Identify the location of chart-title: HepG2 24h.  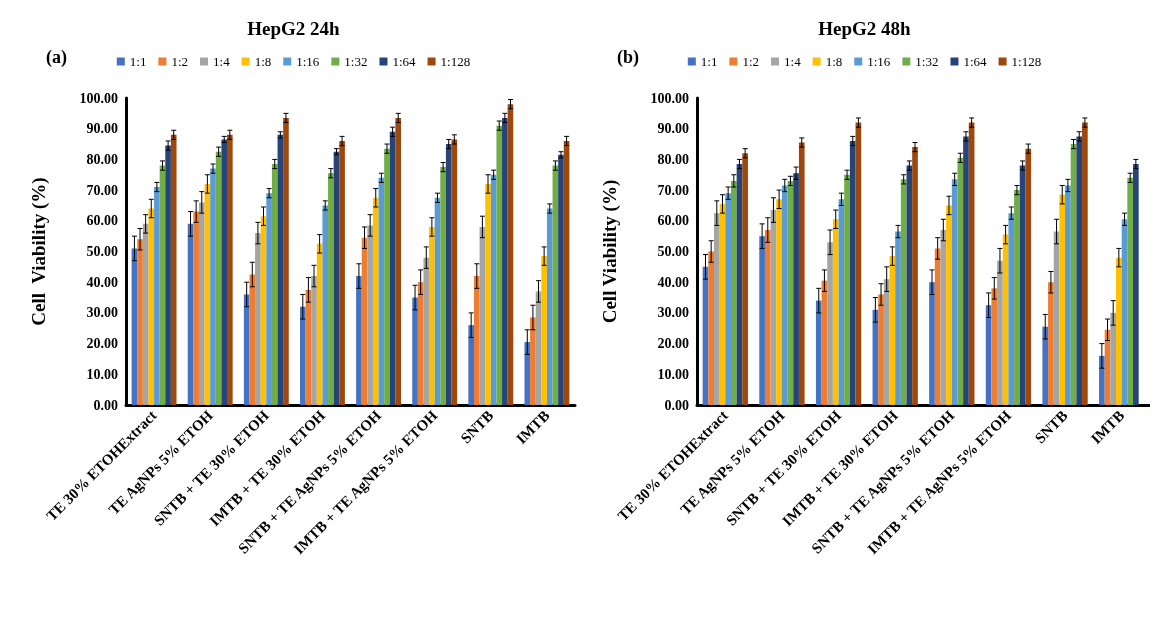
(294, 28).